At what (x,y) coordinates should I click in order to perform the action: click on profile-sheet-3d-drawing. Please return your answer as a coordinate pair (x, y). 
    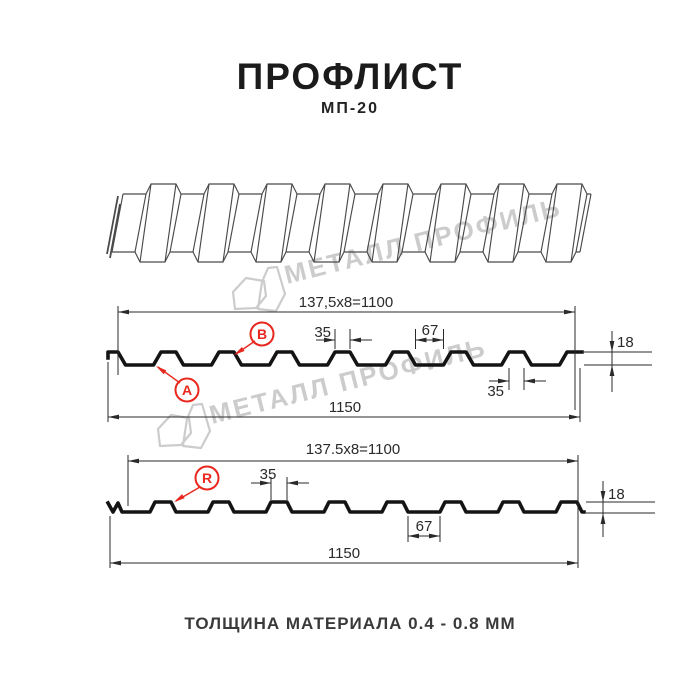
    Looking at the image, I should click on (349, 223).